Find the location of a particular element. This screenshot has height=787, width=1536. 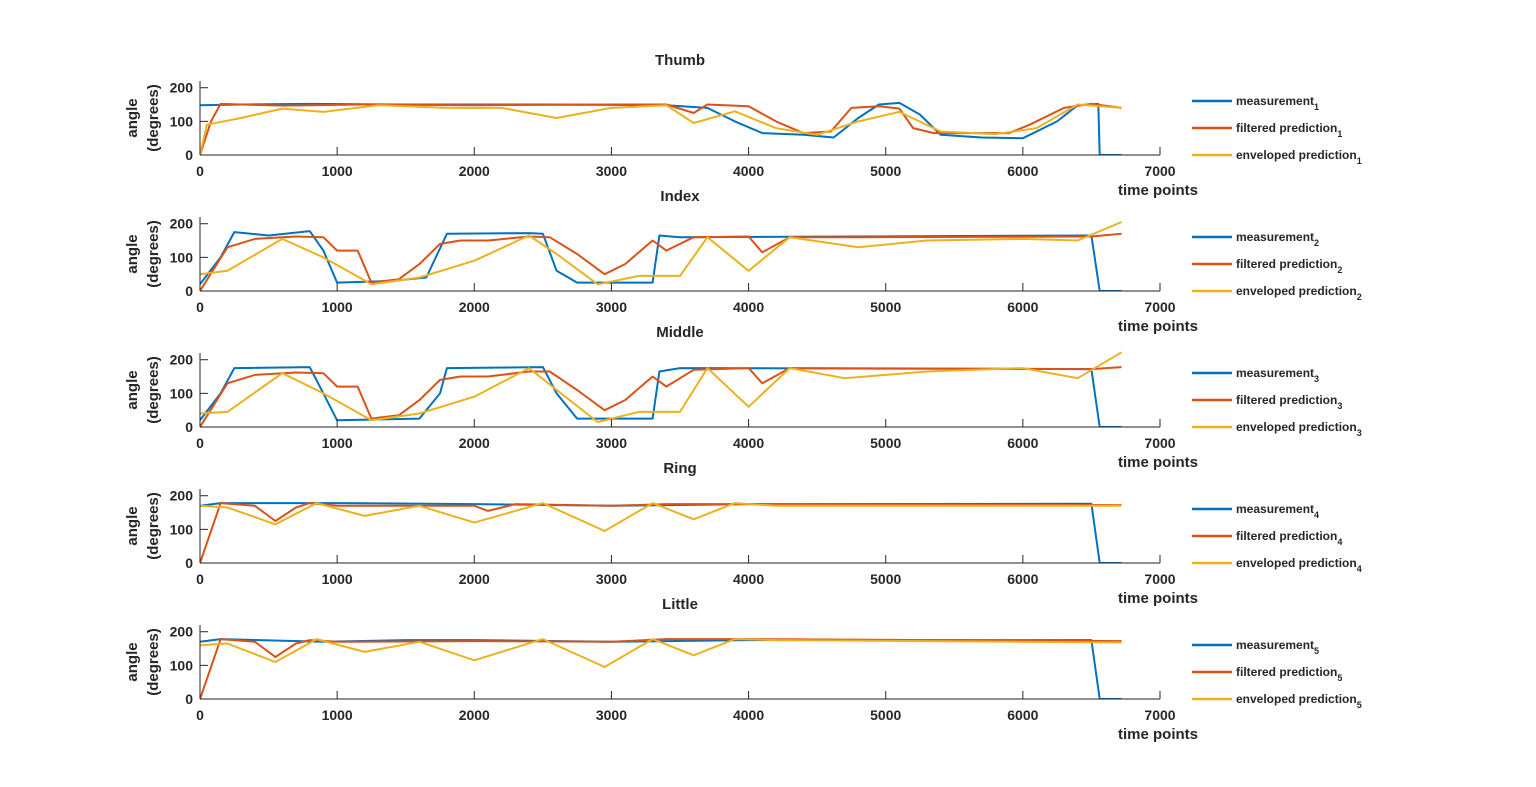

legend-label: filtered prediction4 is located at coordinates (1289, 538).